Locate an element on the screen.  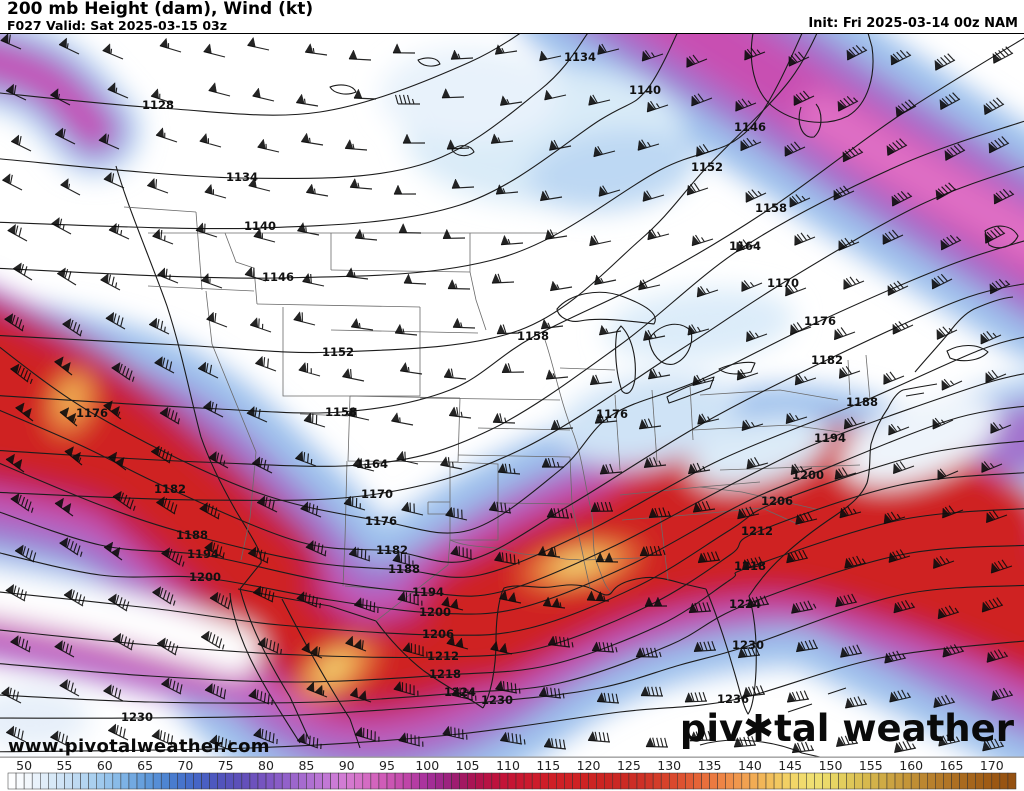
svg-text: 80 is located at coordinates (266, 765).